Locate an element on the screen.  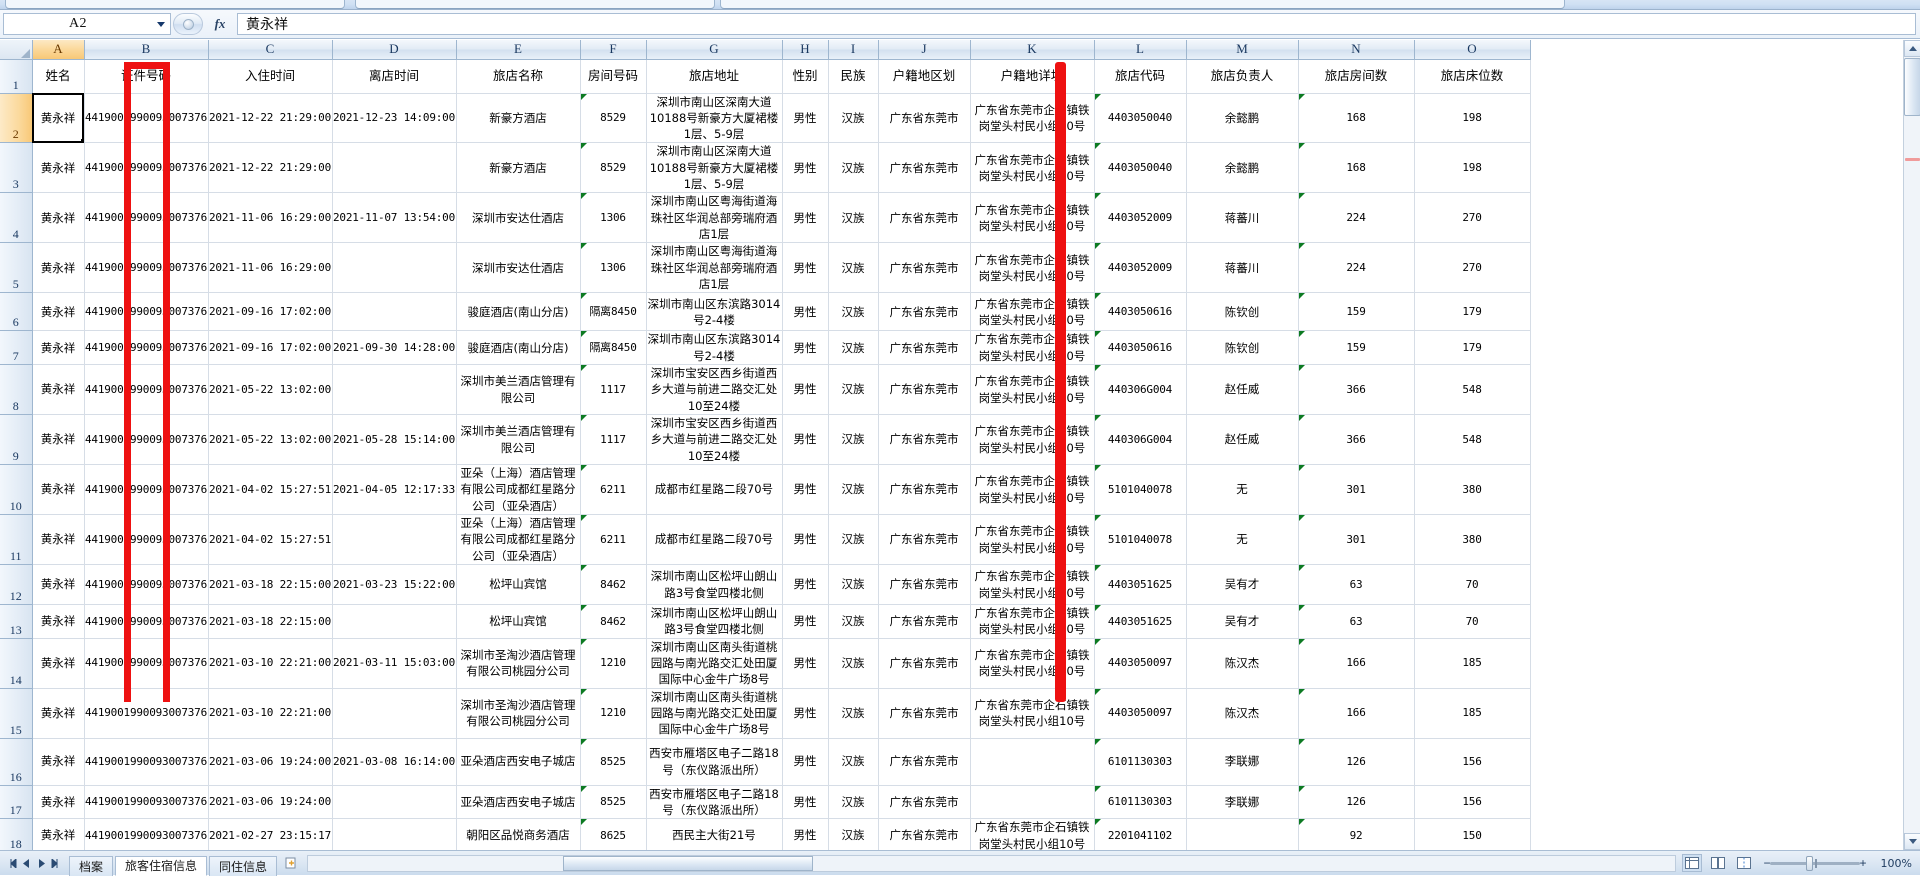
cell-n3: 168 is located at coordinates (1356, 168).